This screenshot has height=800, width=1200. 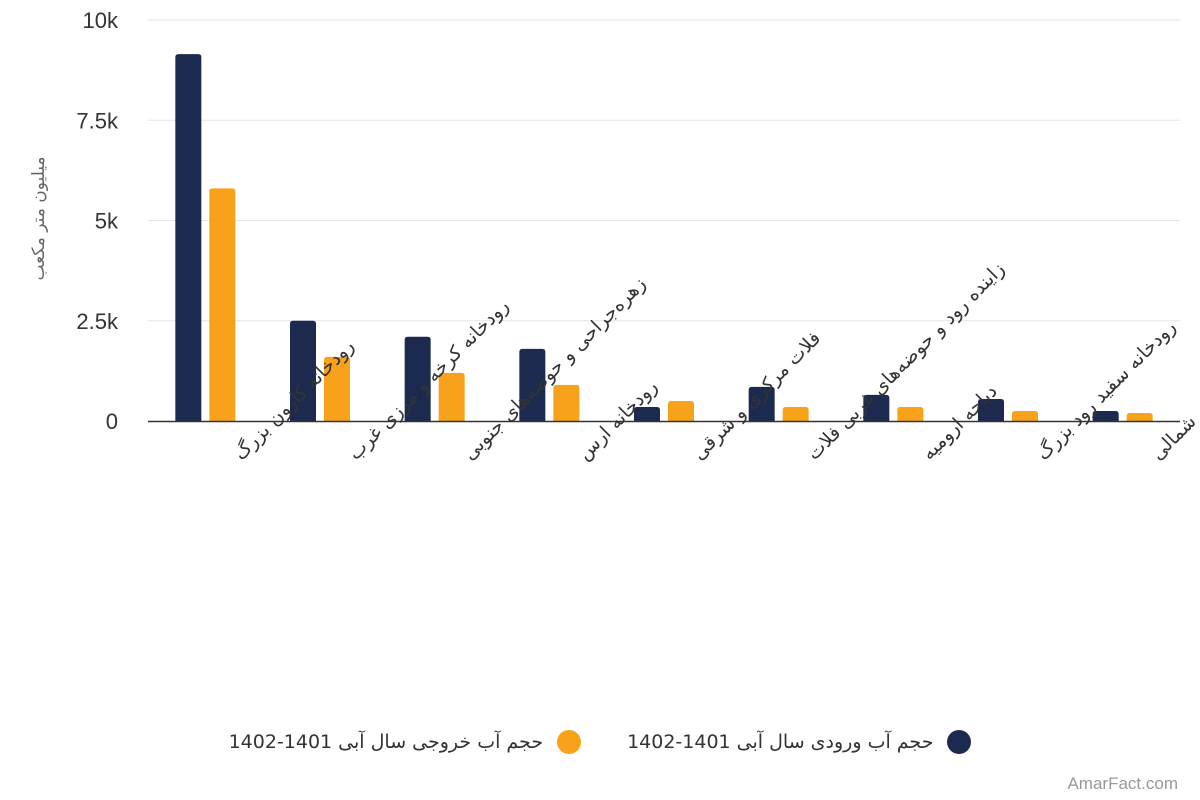 I want to click on y-tick-label: 2.5k, so click(x=97, y=321).